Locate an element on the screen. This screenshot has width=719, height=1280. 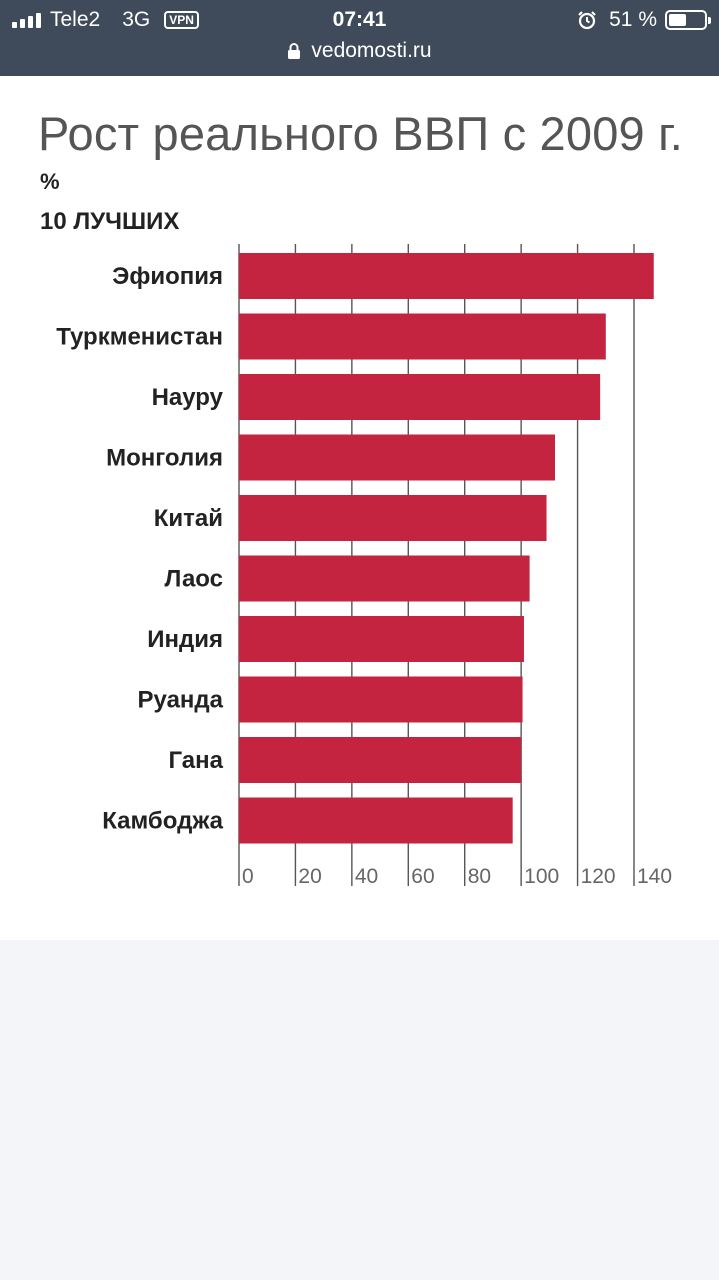
url-text: vedomosti.ru is located at coordinates (371, 50).